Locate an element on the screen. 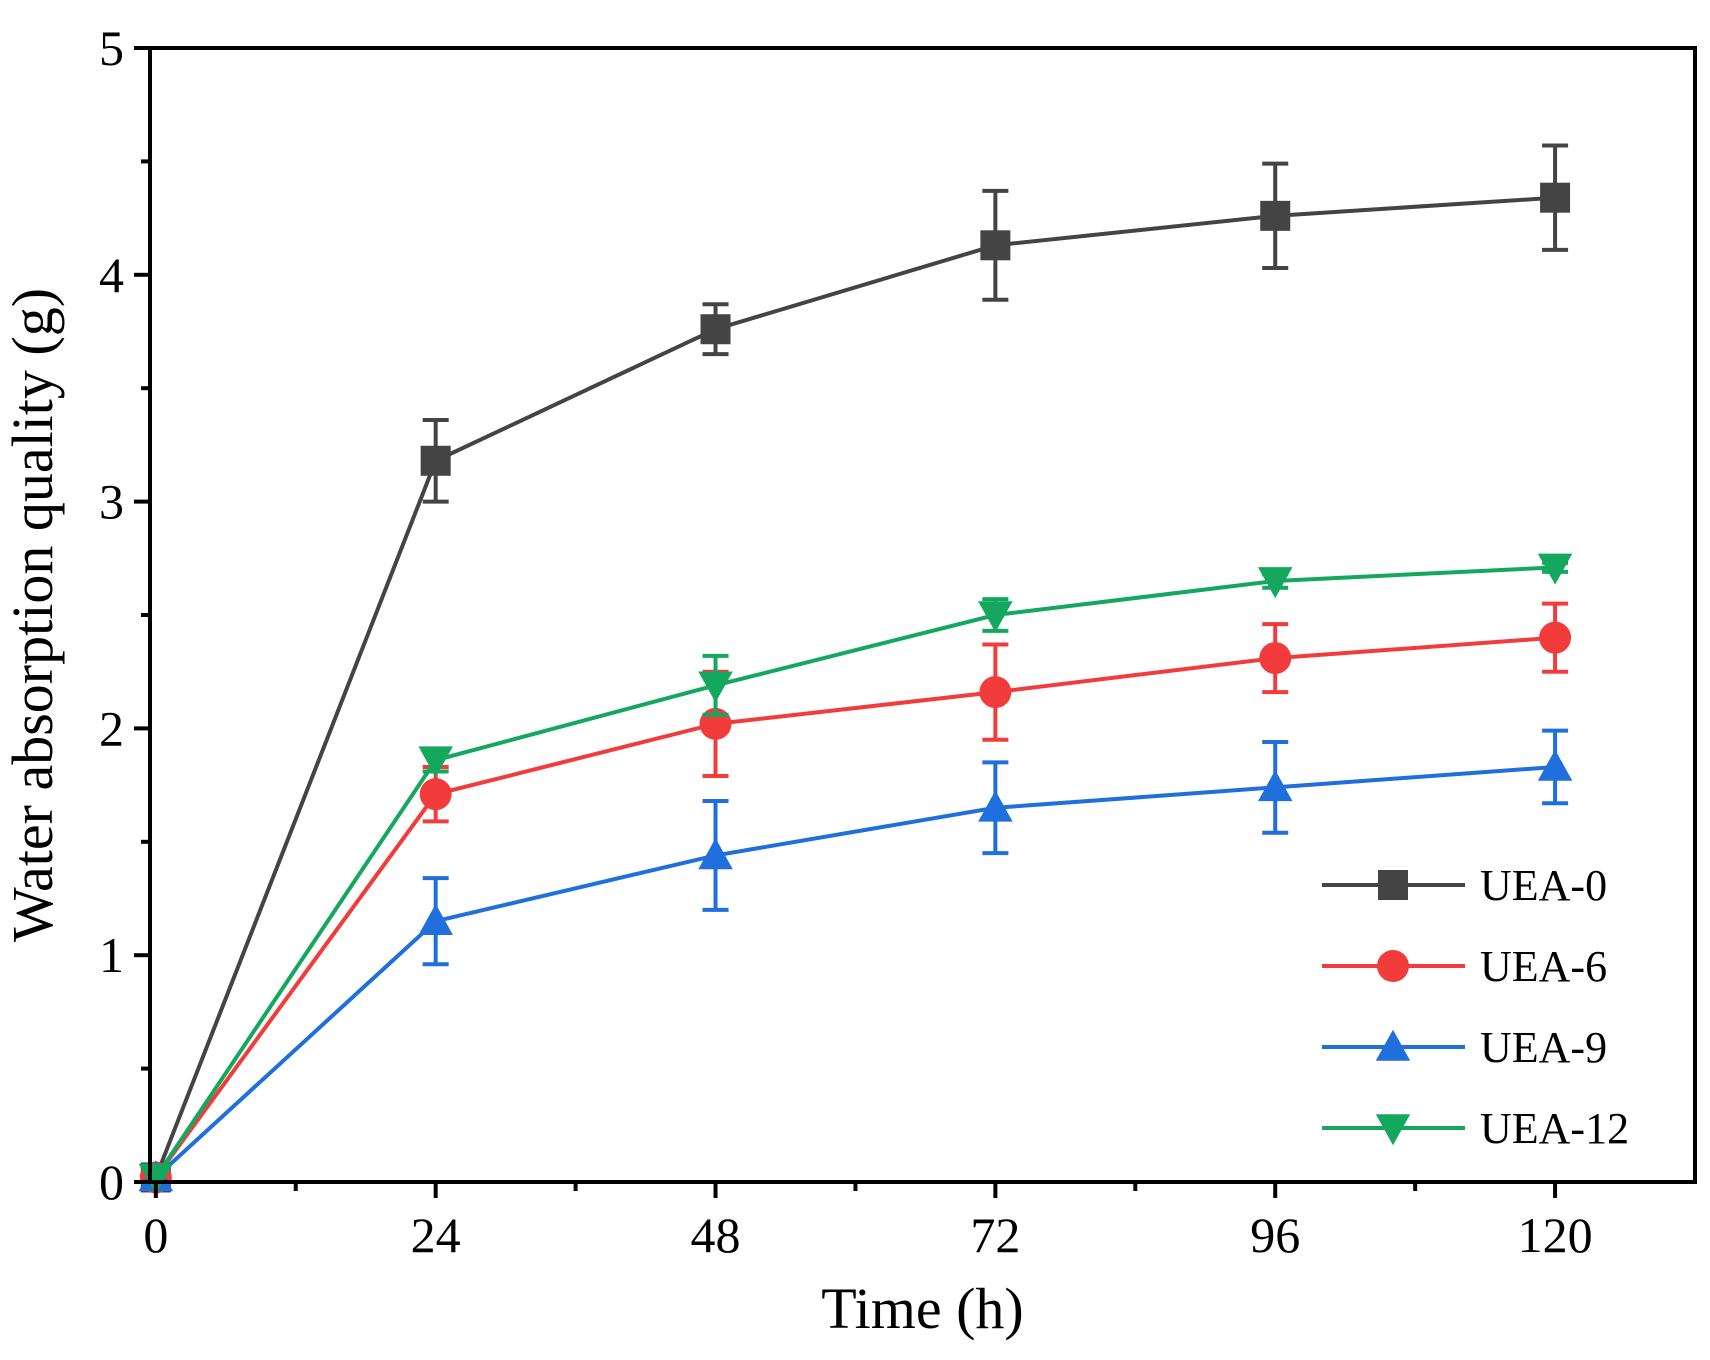 The height and width of the screenshot is (1360, 1710). x-axis-title: Time (h) is located at coordinates (922, 1308).